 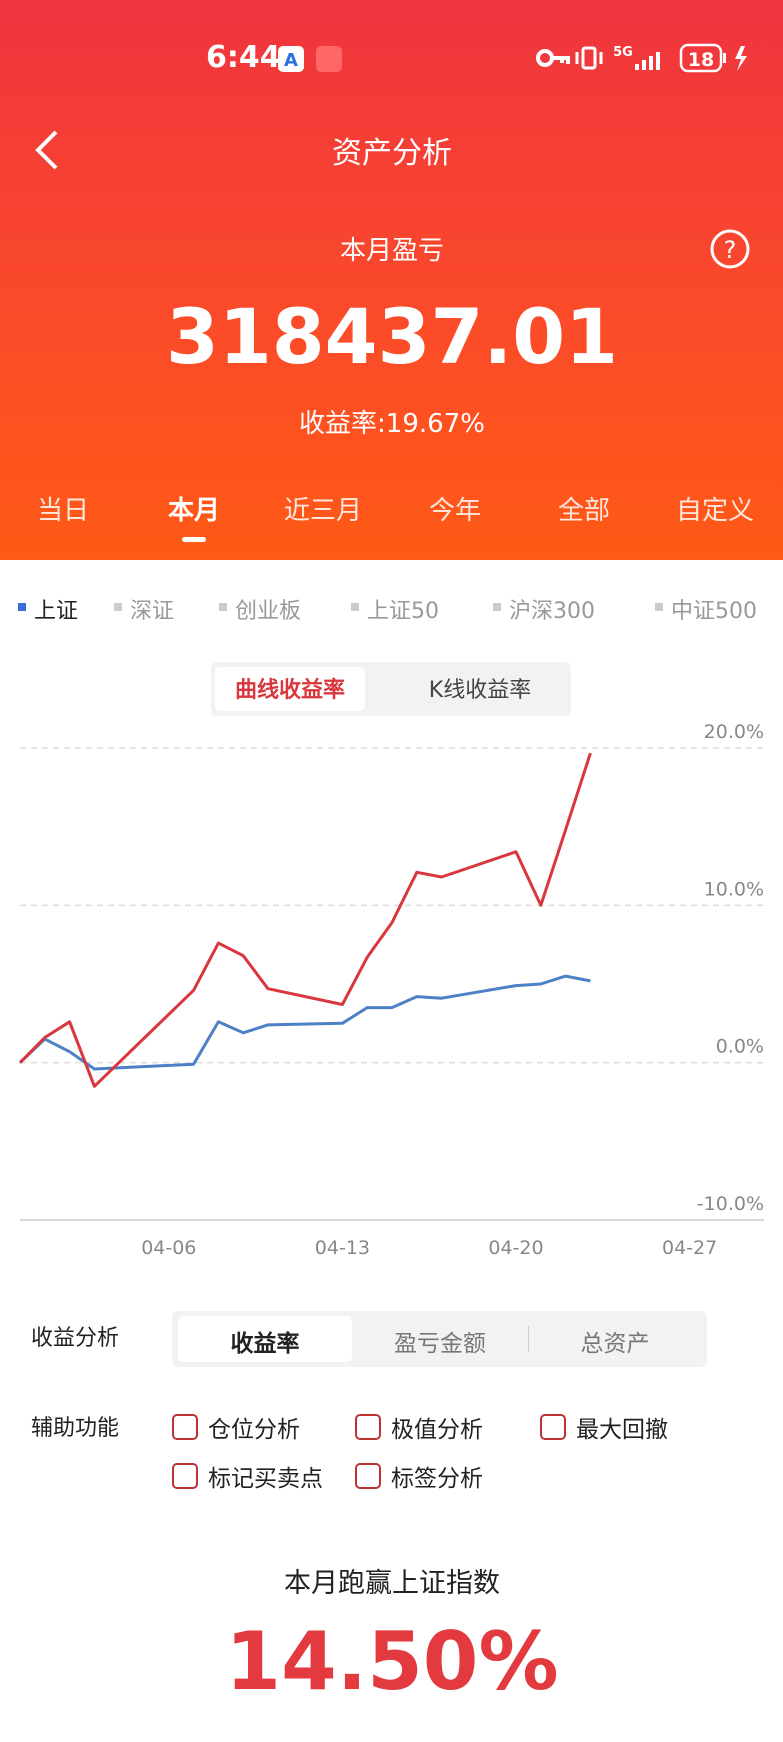 What do you see at coordinates (528, 1339) in the screenshot?
I see `divider` at bounding box center [528, 1339].